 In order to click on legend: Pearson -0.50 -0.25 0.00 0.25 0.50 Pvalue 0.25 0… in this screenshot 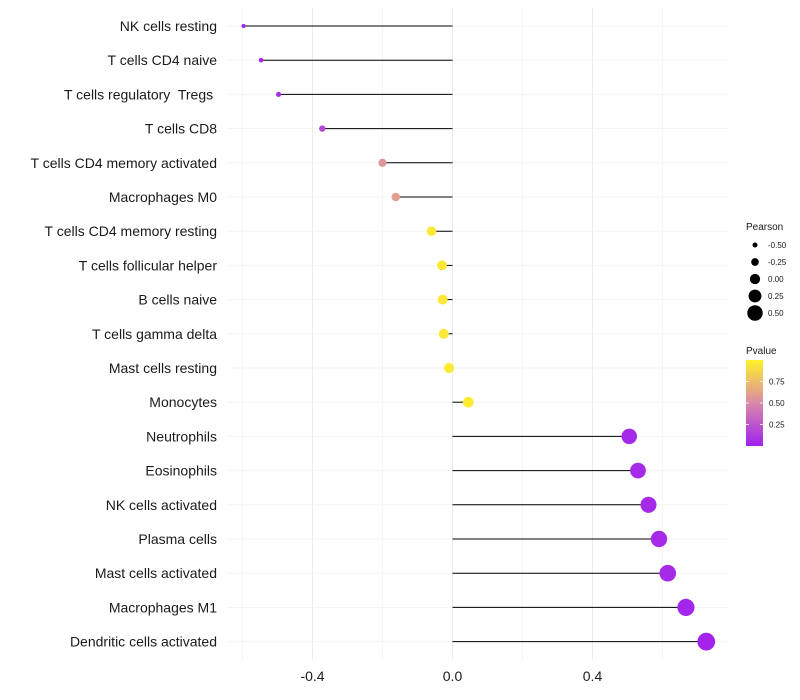, I will do `click(766, 334)`.